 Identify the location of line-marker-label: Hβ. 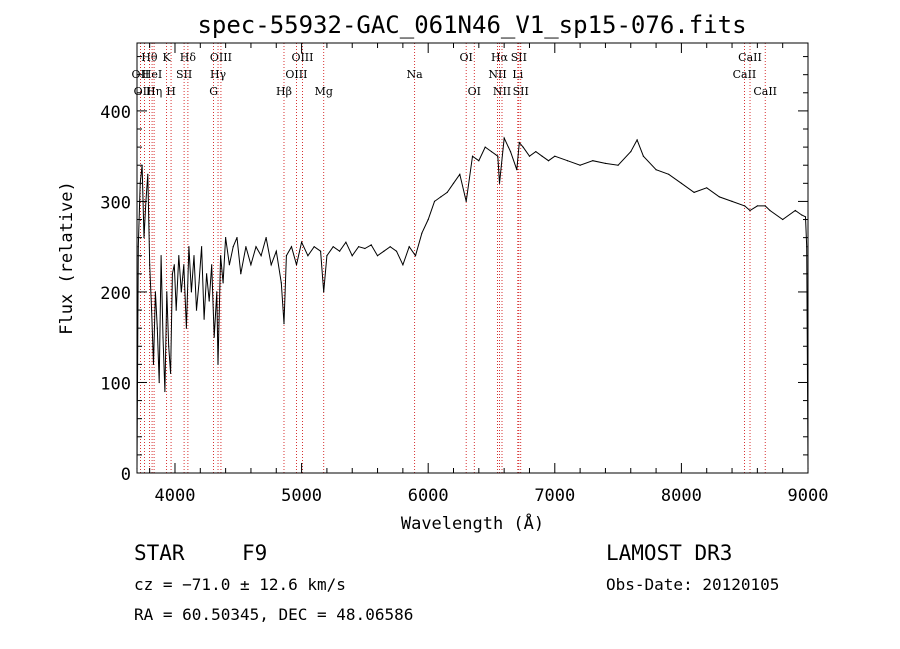
(284, 91).